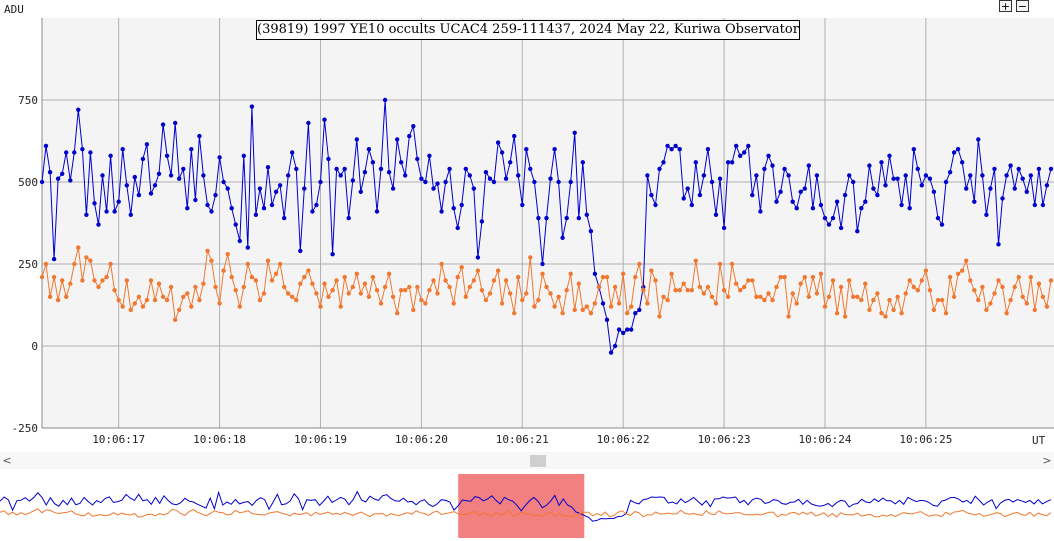 The width and height of the screenshot is (1054, 541). What do you see at coordinates (1005, 6) in the screenshot?
I see `zoom-in-button: +` at bounding box center [1005, 6].